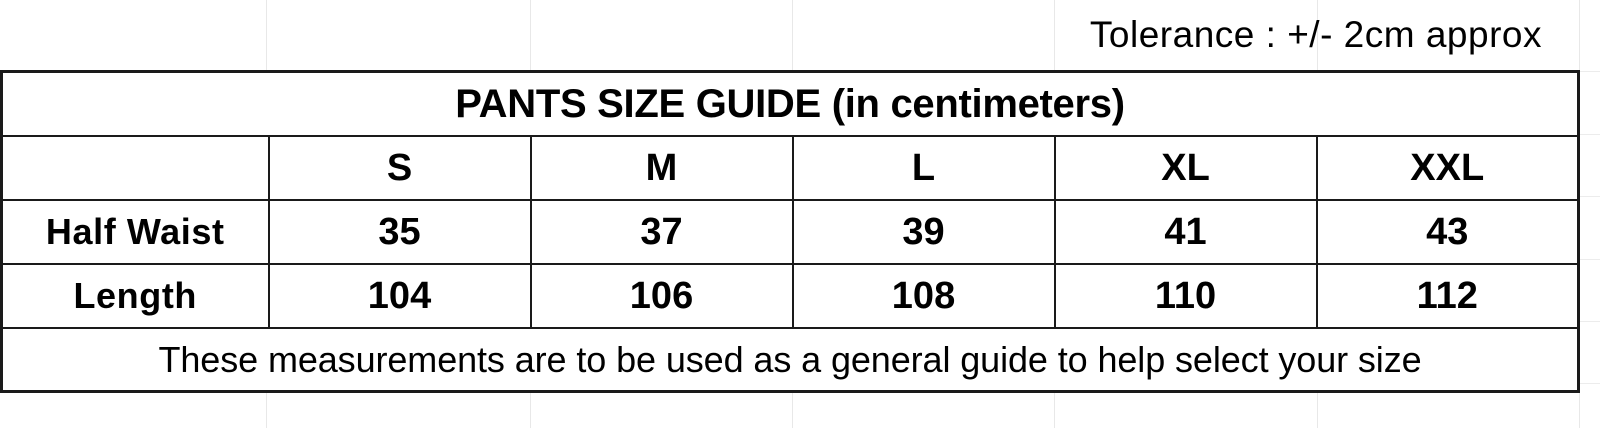 The width and height of the screenshot is (1600, 428). What do you see at coordinates (923, 168) in the screenshot?
I see `header-size-l: L` at bounding box center [923, 168].